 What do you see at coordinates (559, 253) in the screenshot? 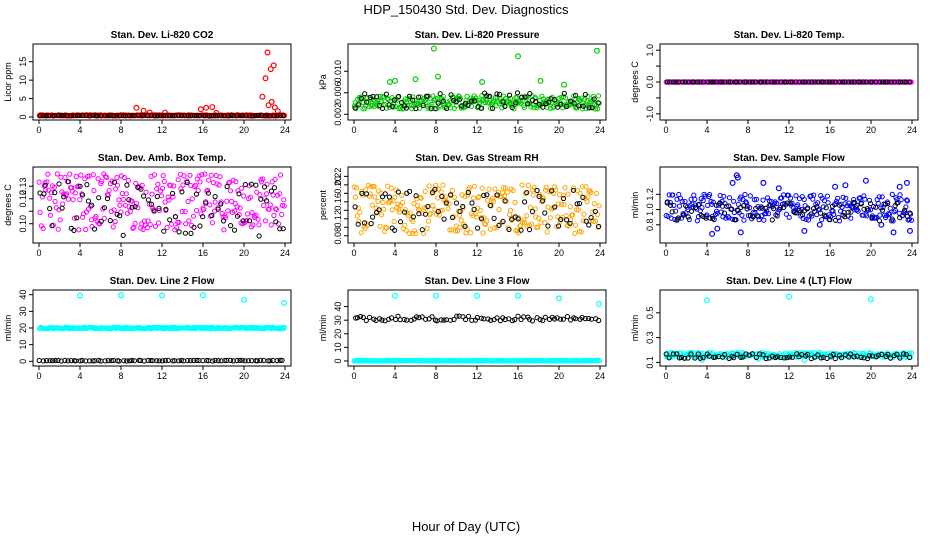
I see `x-tick-label: 20` at bounding box center [559, 253].